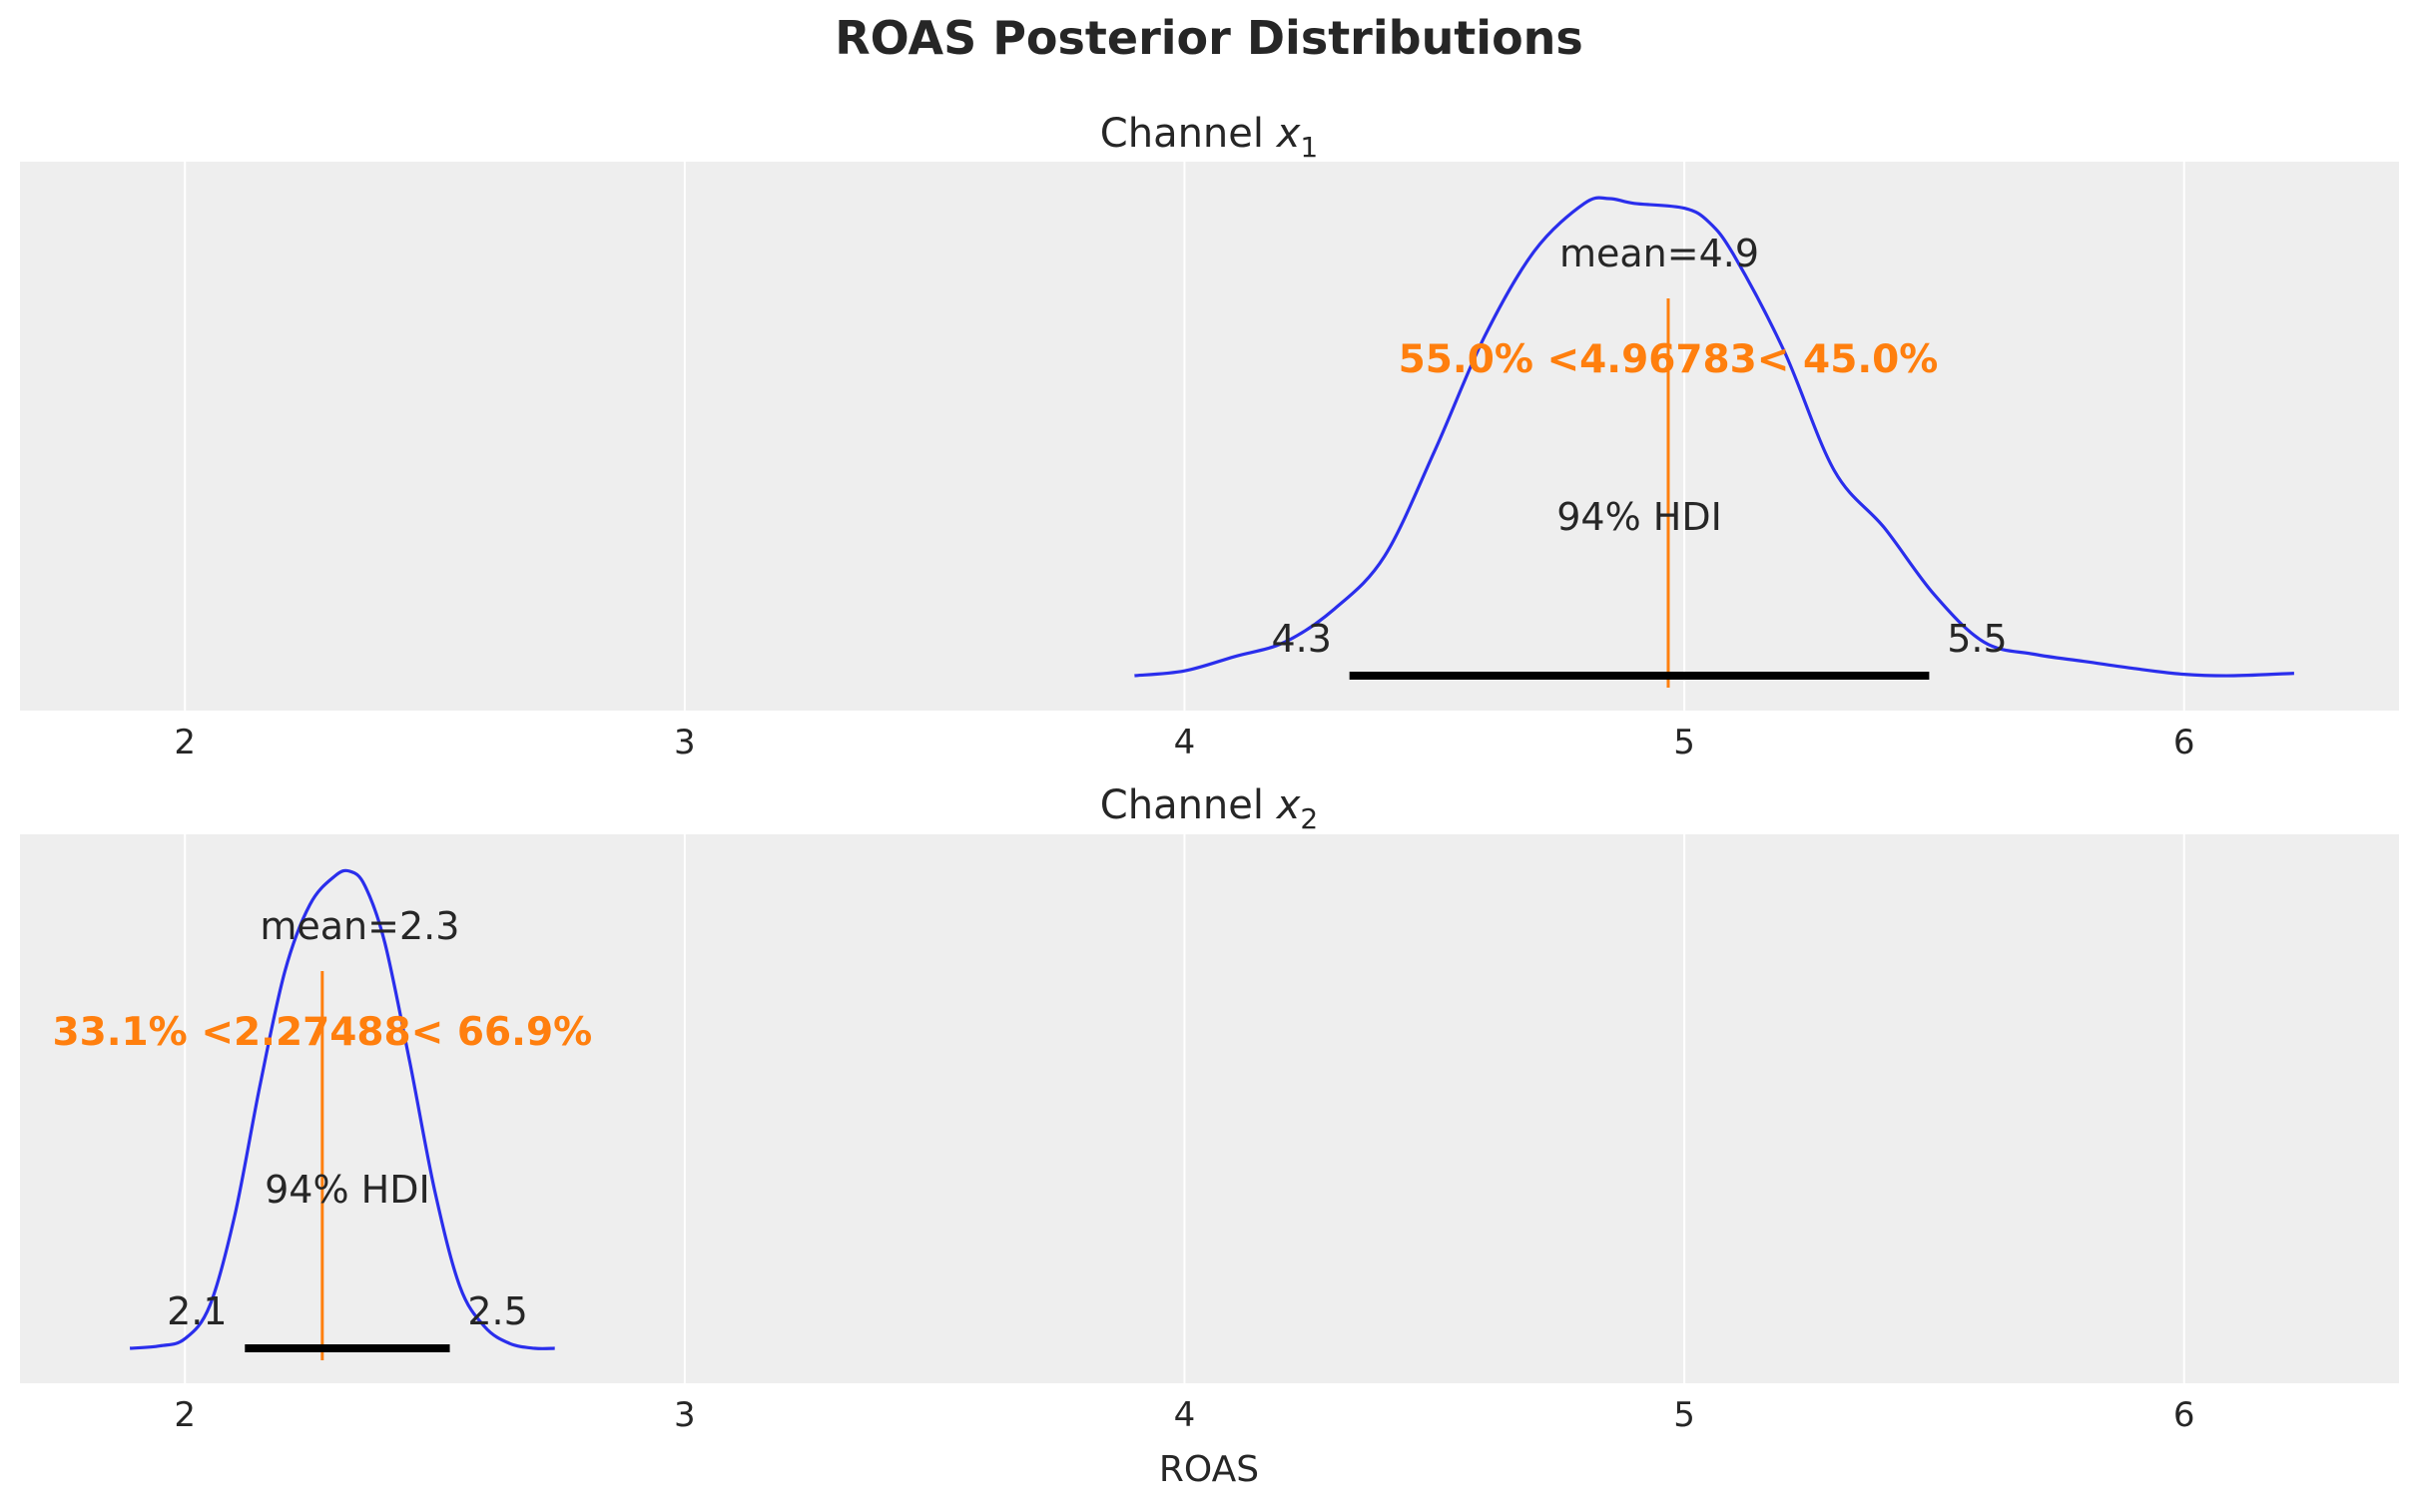 This screenshot has width=2419, height=1512. I want to click on panel-title-sub: 2, so click(1309, 818).